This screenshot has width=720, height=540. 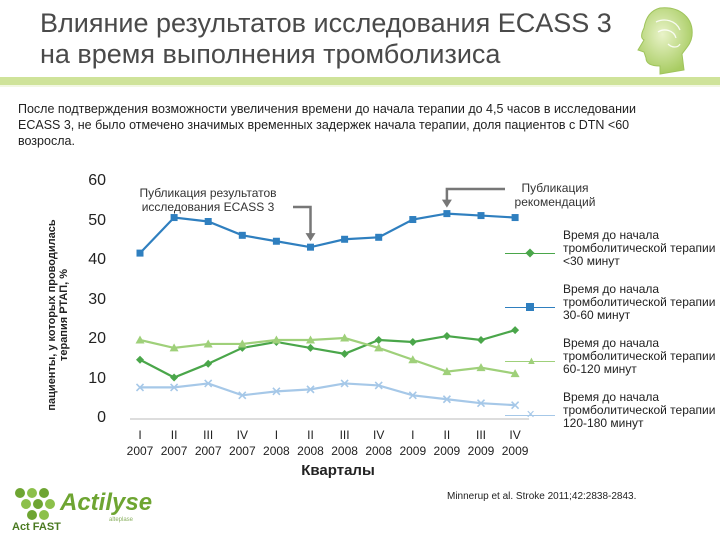 What do you see at coordinates (97, 338) in the screenshot?
I see `y-tick-label: 20` at bounding box center [97, 338].